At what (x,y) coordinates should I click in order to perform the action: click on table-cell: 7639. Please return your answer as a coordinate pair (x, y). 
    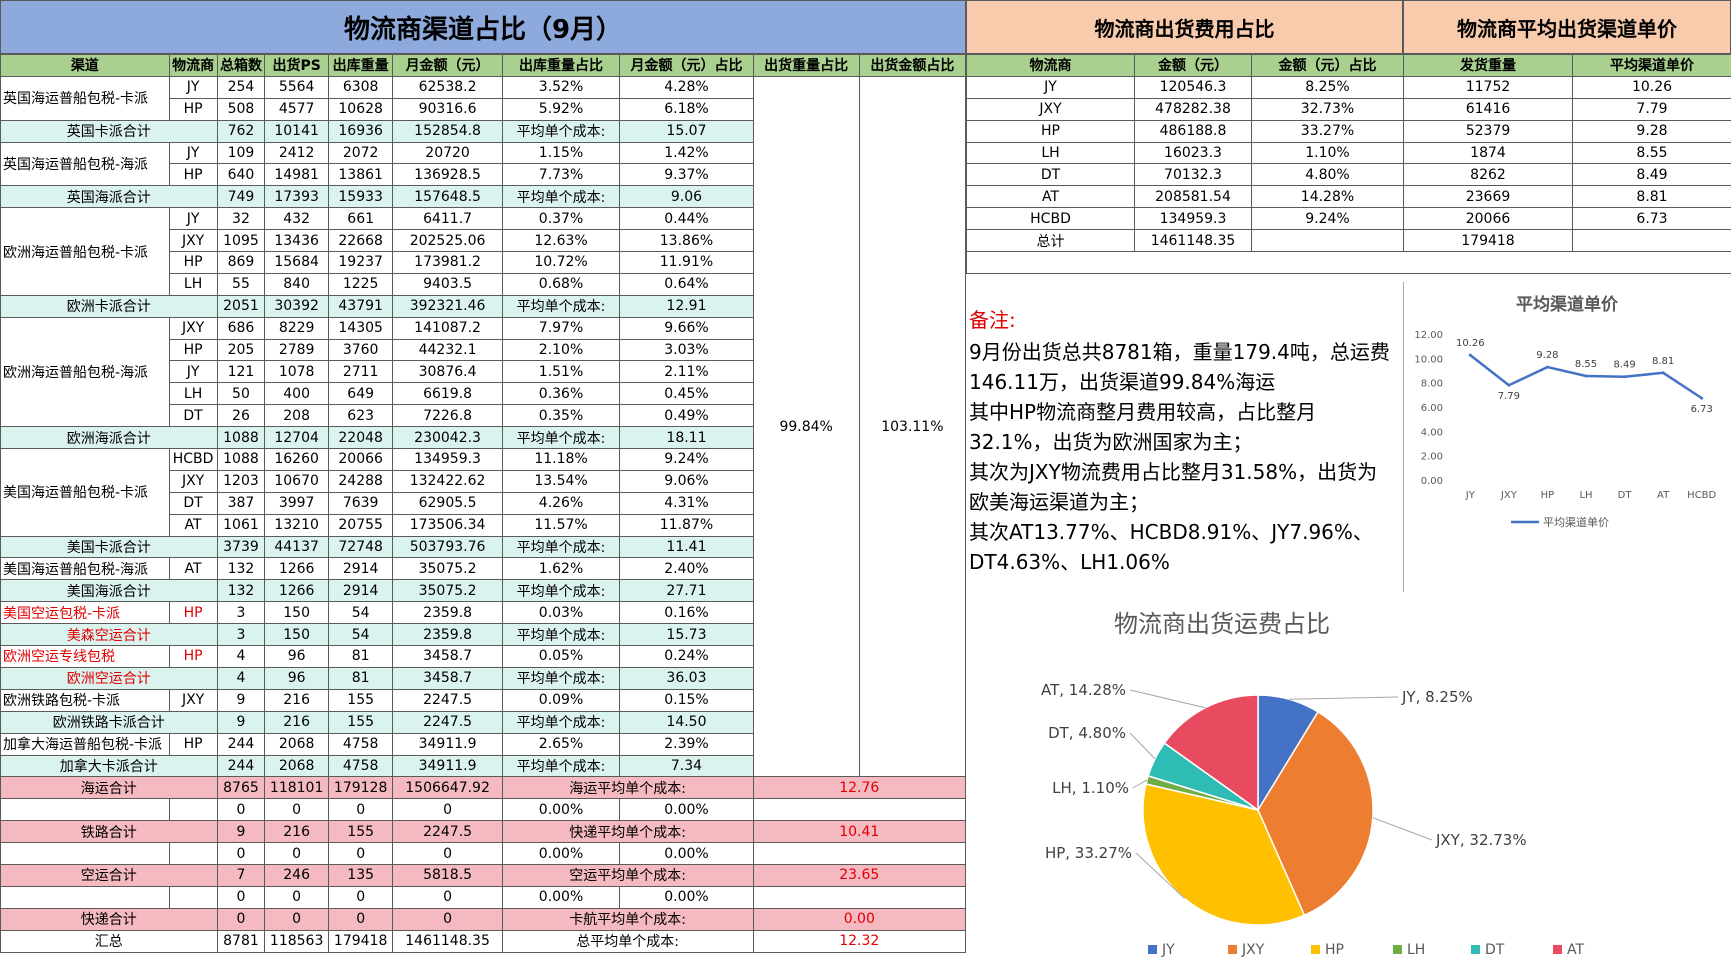
    Looking at the image, I should click on (360, 503).